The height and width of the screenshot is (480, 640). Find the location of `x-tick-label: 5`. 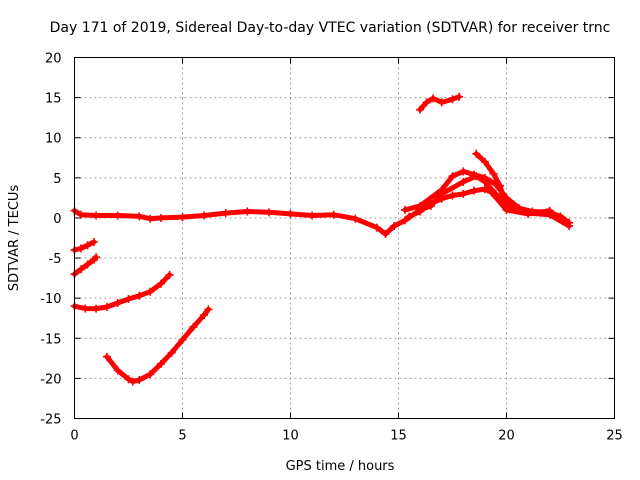

x-tick-label: 5 is located at coordinates (182, 436).